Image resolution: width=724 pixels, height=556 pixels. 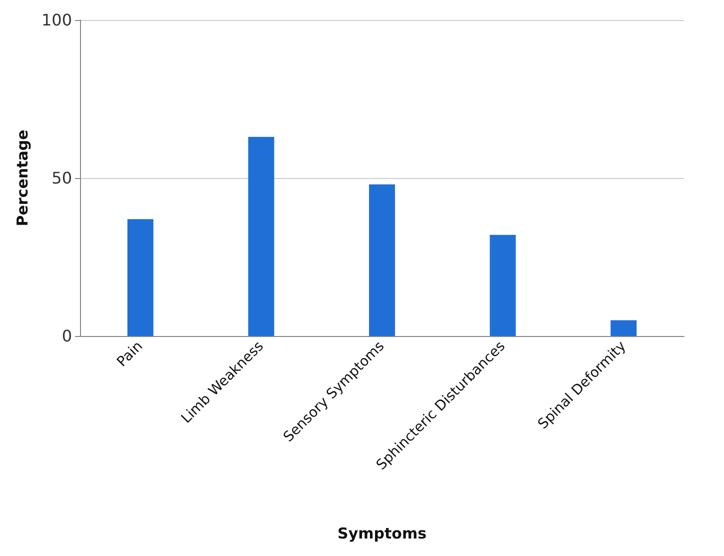 What do you see at coordinates (130, 354) in the screenshot?
I see `x-tick-label: Pain` at bounding box center [130, 354].